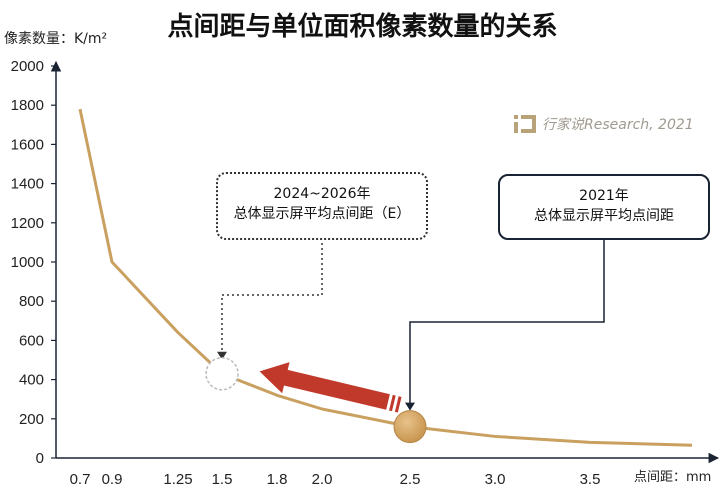 Image resolution: width=725 pixels, height=492 pixels. What do you see at coordinates (80, 479) in the screenshot?
I see `x-tick-label-0.7: 0.7` at bounding box center [80, 479].